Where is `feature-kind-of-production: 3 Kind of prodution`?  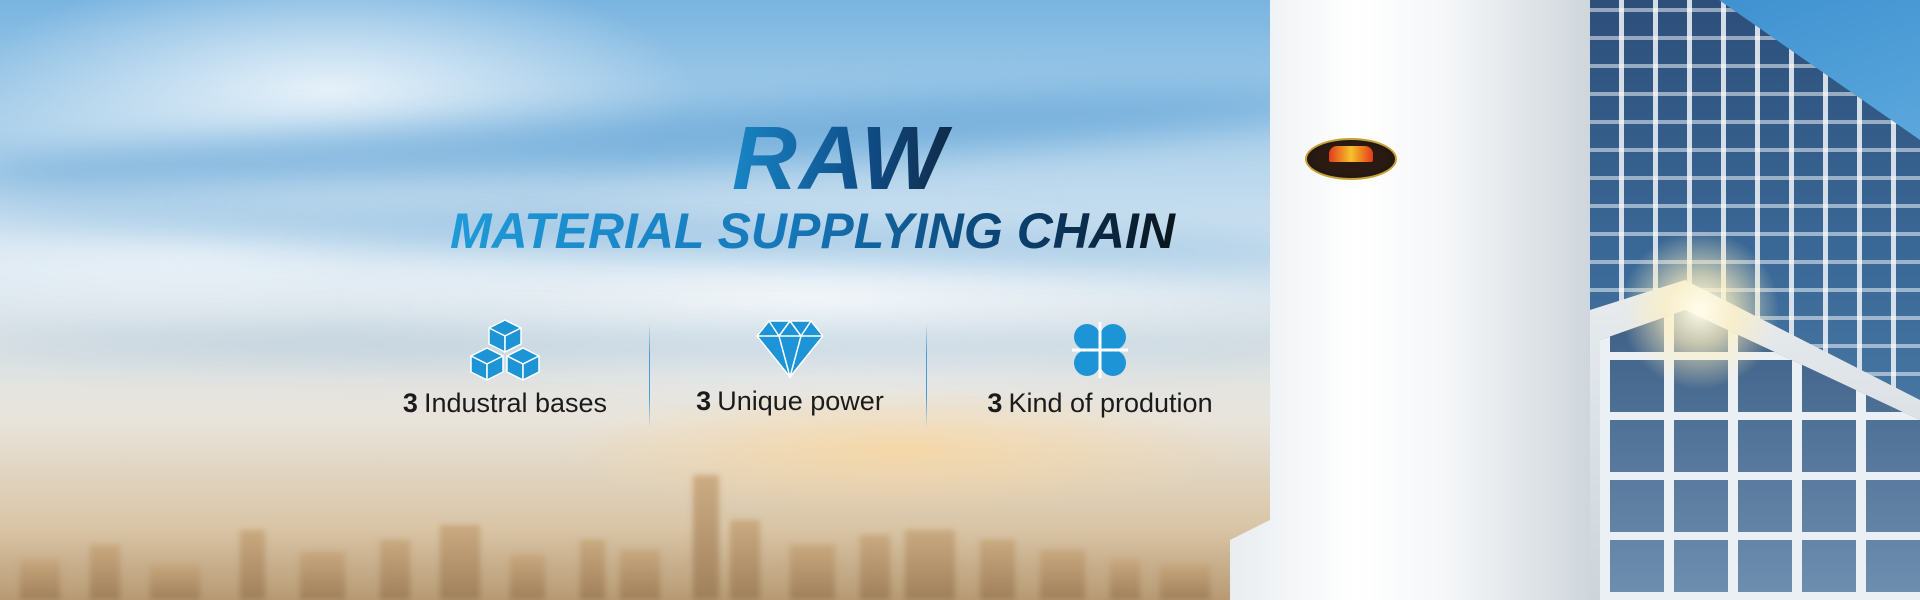 feature-kind-of-production: 3 Kind of prodution is located at coordinates (1100, 378).